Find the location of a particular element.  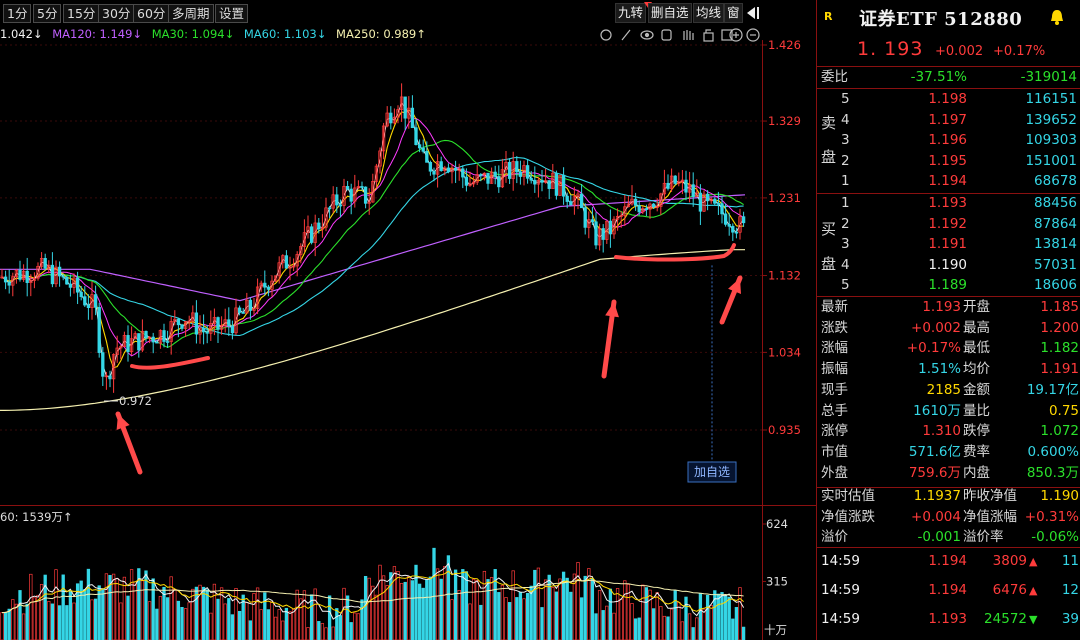

tick-row: 14:59 1.194 3809 ▲ 11 is located at coordinates (948, 561).